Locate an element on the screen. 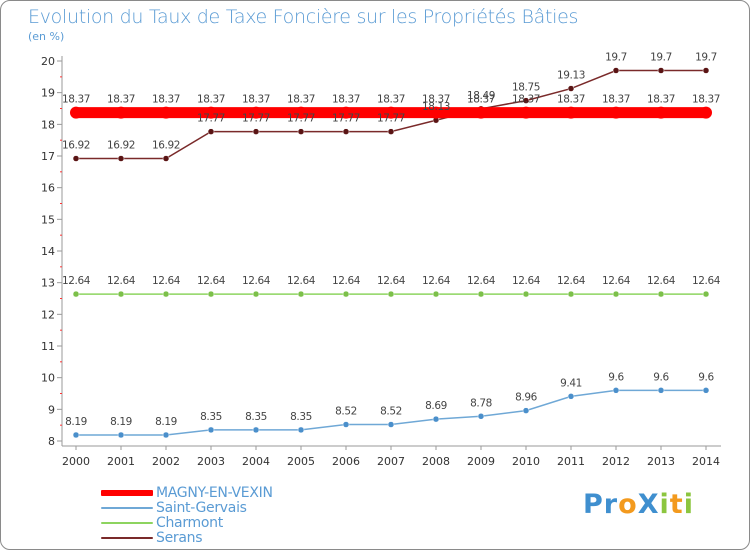  legend-label-saint-gervais: Saint-Gervais is located at coordinates (201, 508).